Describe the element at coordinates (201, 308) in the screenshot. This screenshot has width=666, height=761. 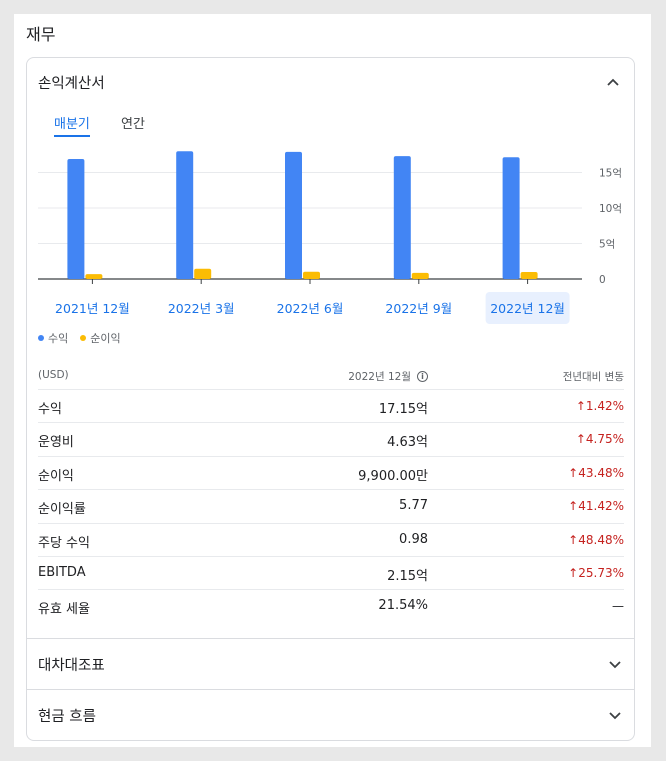
I see `x-tick-label: 2022년 3월` at that location.